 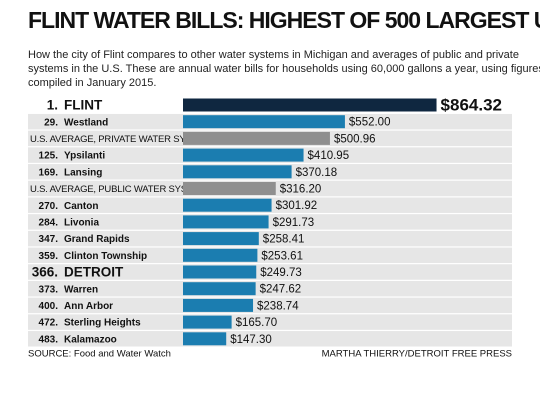 I want to click on category-label: Warren, so click(x=81, y=289).